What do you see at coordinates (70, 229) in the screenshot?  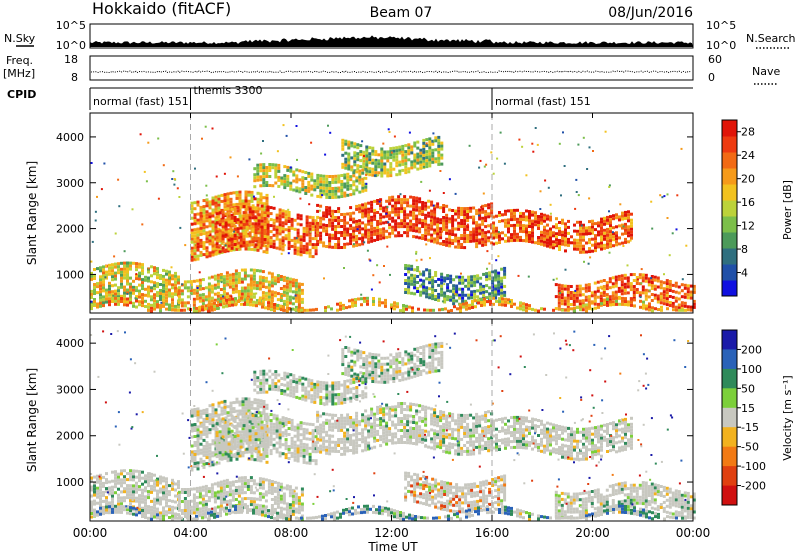 I see `ytick-label: 2000` at bounding box center [70, 229].